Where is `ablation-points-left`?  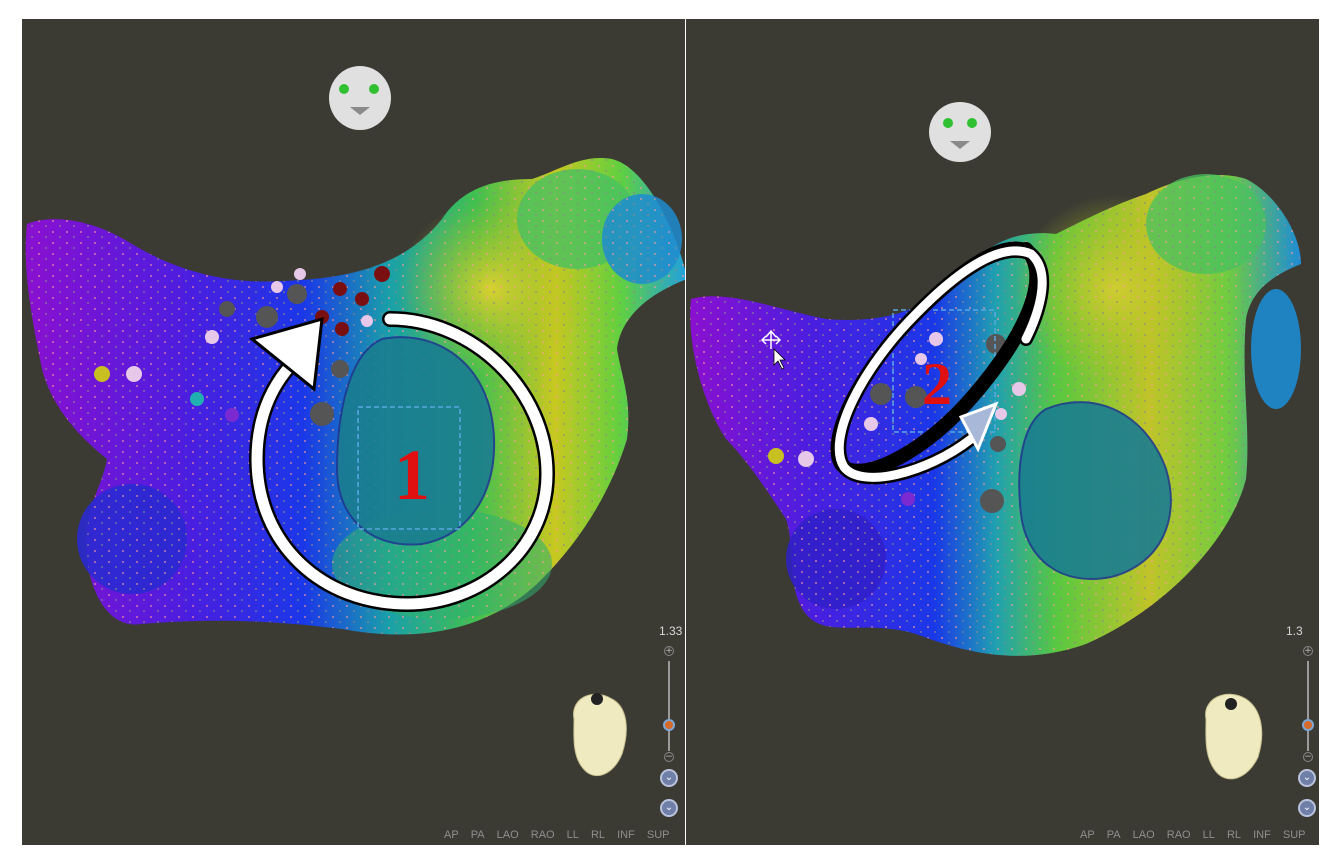 ablation-points-left is located at coordinates (242, 346).